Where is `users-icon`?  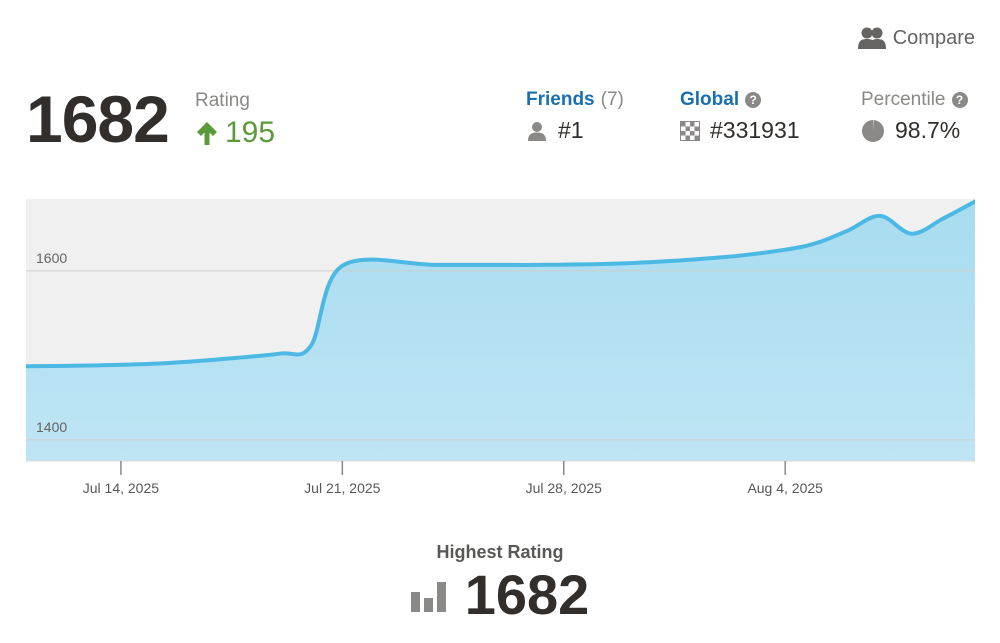
users-icon is located at coordinates (871, 38).